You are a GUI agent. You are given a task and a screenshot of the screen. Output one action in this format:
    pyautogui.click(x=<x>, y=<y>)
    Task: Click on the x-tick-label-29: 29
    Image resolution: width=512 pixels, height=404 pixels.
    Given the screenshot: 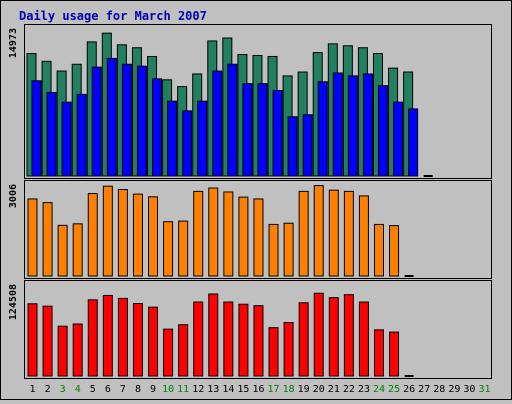 What is the action you would take?
    pyautogui.click(x=454, y=389)
    